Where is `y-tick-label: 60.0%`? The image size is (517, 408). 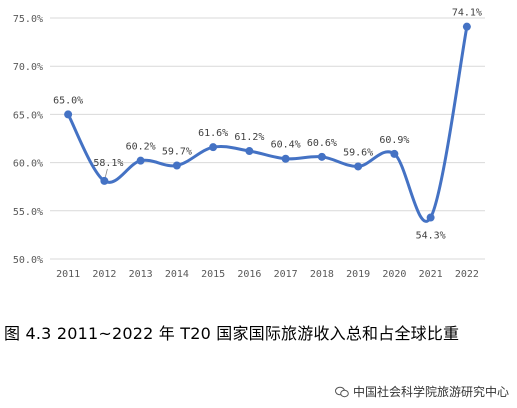
y-tick-label: 60.0% is located at coordinates (28, 164).